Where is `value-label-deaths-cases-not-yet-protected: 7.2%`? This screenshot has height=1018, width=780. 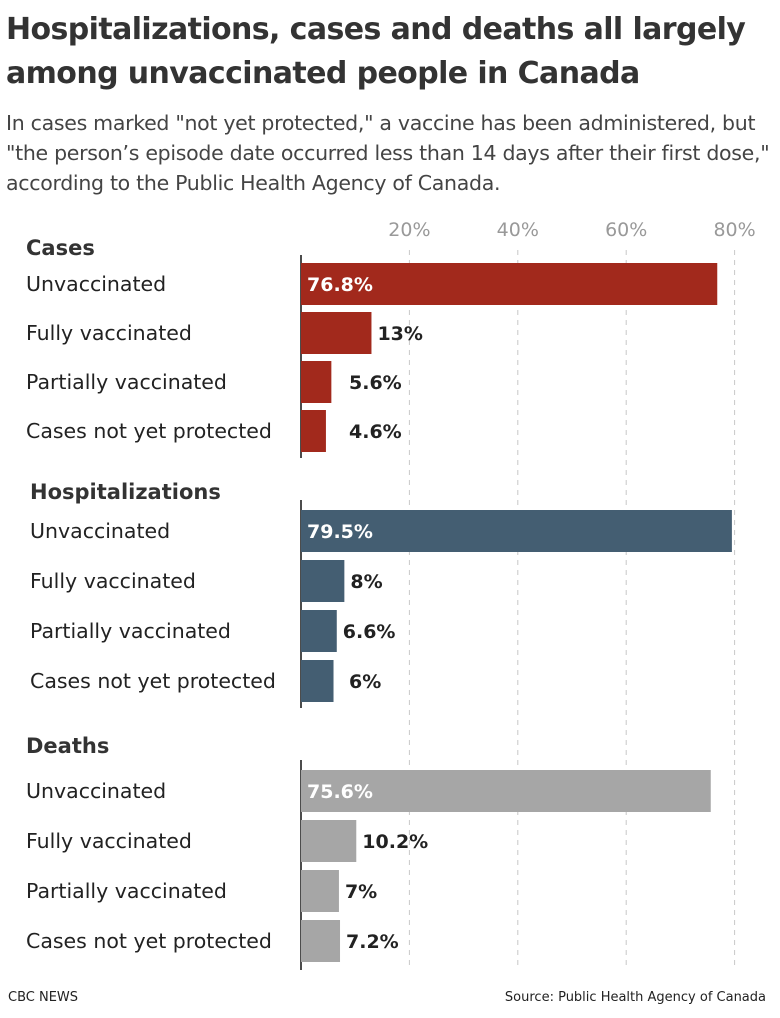
value-label-deaths-cases-not-yet-protected: 7.2% is located at coordinates (372, 942).